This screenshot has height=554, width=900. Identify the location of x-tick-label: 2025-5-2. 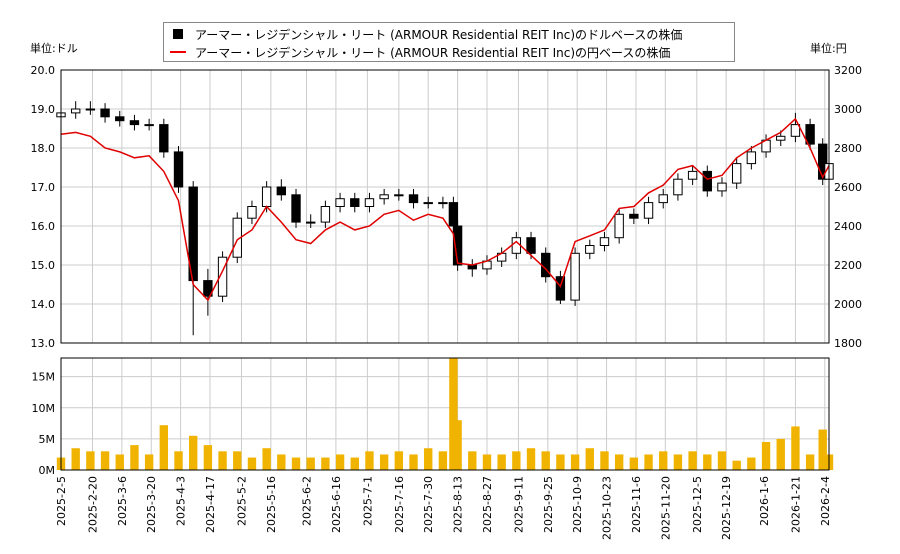
(241, 501).